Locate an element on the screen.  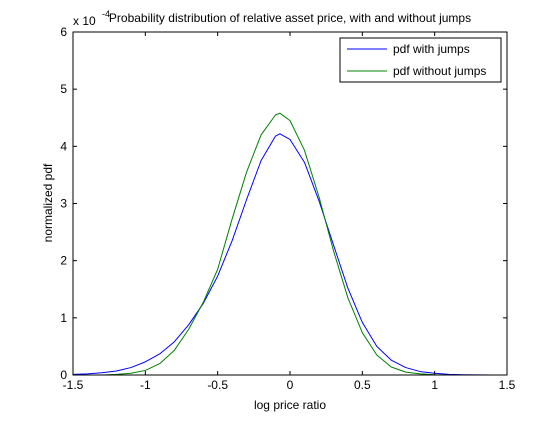
y-tick-label: 5 is located at coordinates (63, 89).